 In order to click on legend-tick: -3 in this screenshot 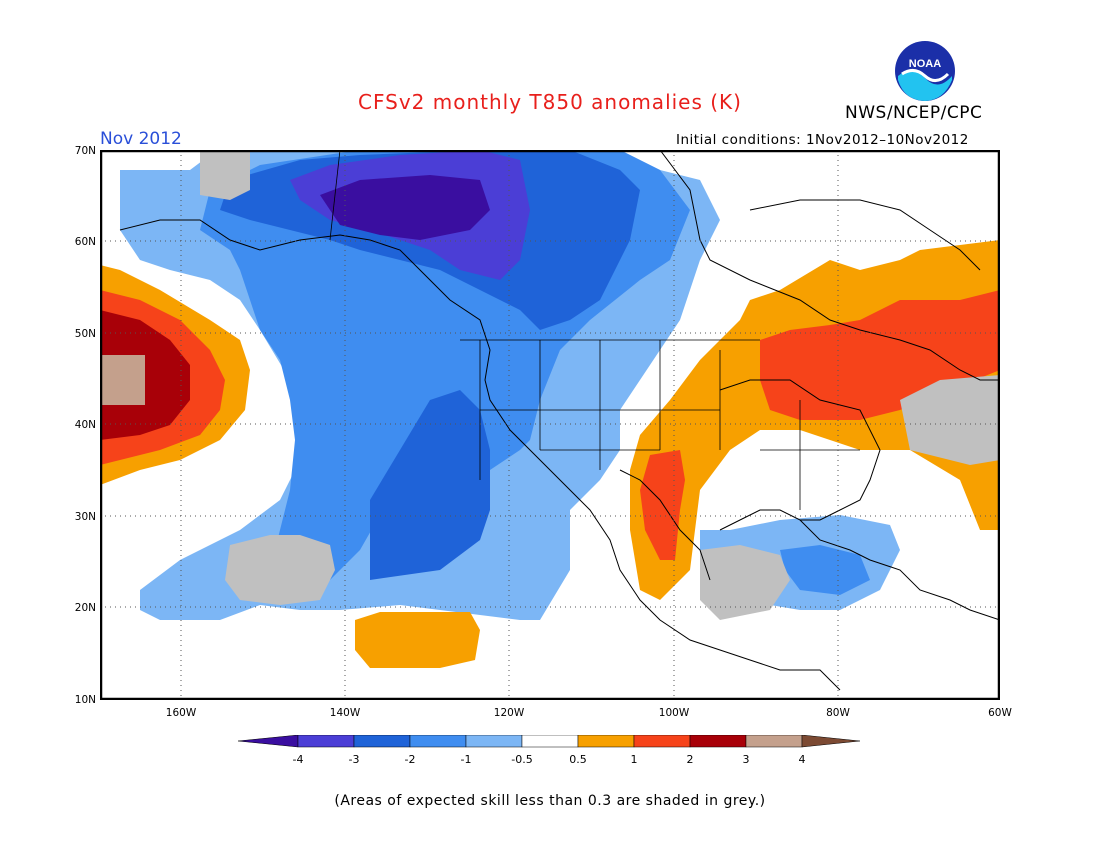, I will do `click(354, 759)`.